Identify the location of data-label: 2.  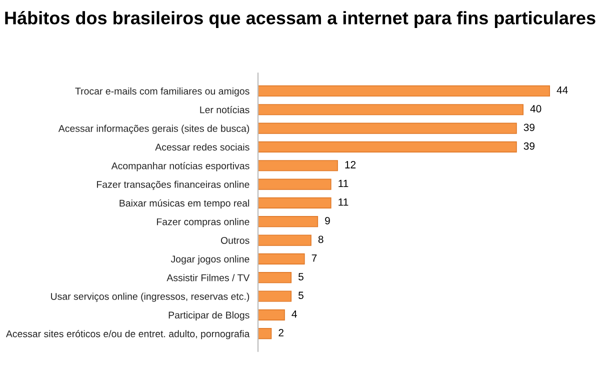
(281, 332).